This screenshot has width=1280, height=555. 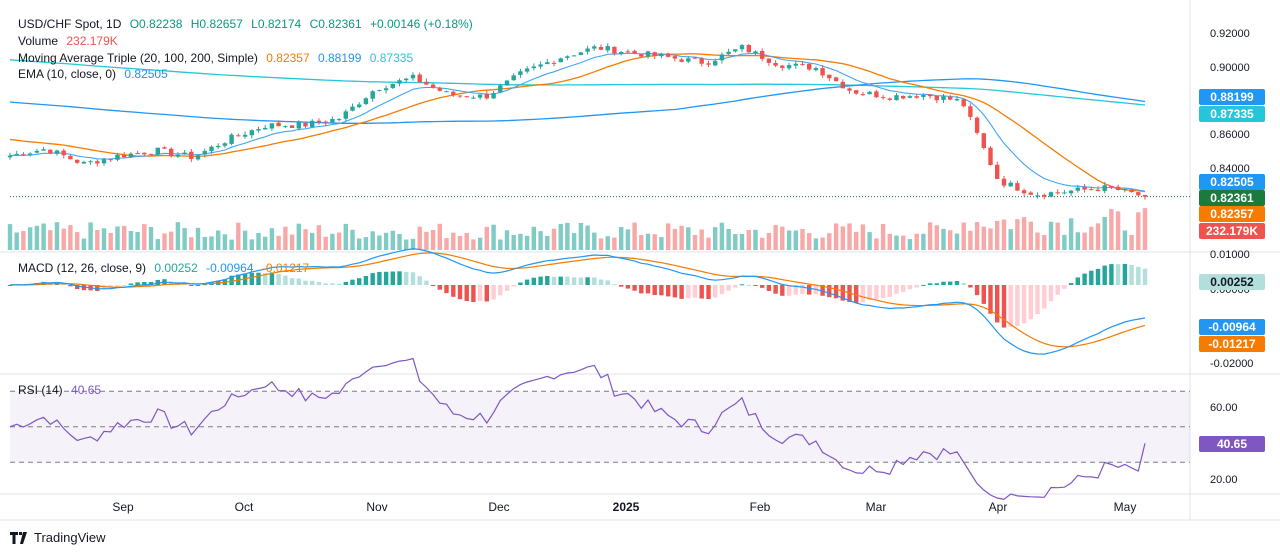 I want to click on axis-label-m002: -0.02000, so click(x=1232, y=364).